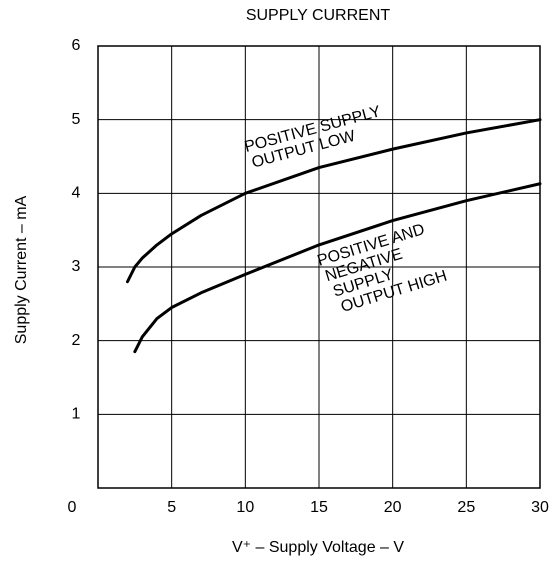  I want to click on y-tick-label: 4, so click(76, 193).